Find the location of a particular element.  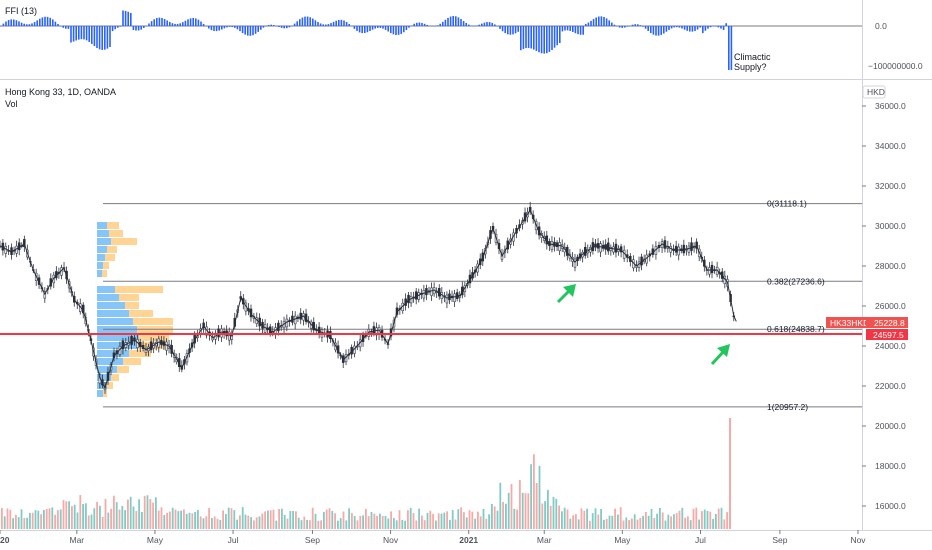

vol-label: Vol is located at coordinates (11, 104).